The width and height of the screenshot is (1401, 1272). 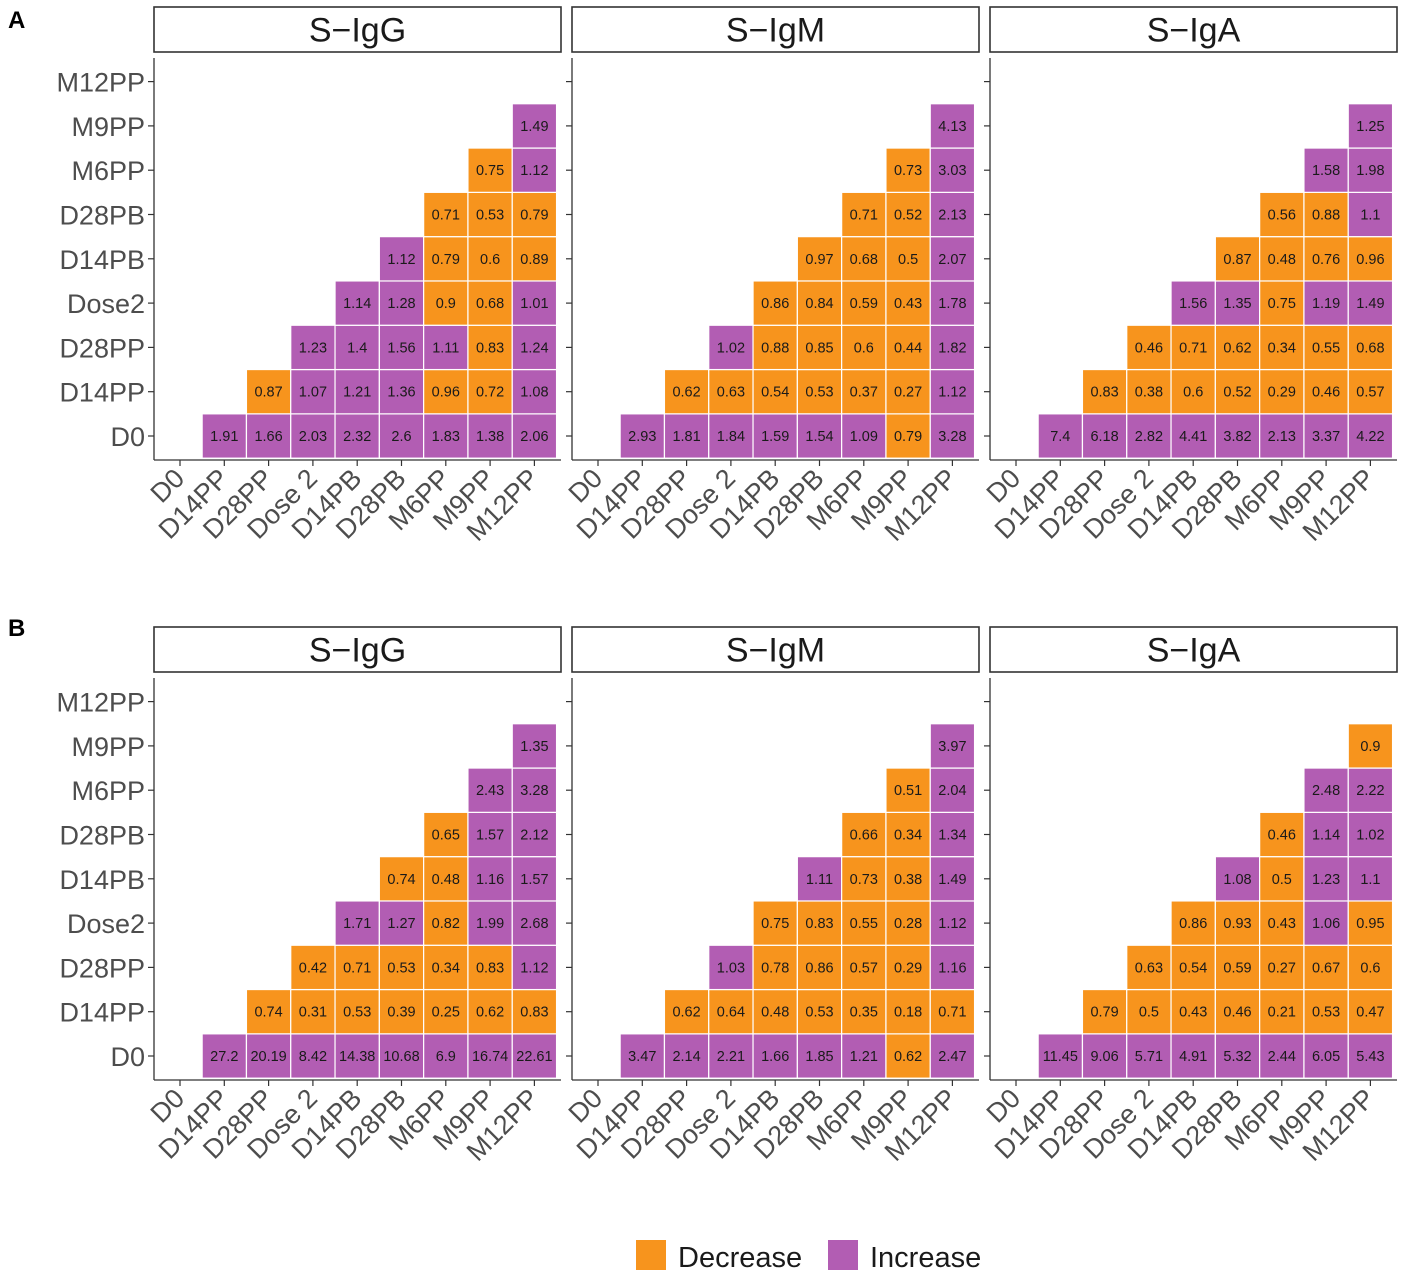 I want to click on panel-b-facet-2-cell-label: 1.66, so click(x=775, y=1057).